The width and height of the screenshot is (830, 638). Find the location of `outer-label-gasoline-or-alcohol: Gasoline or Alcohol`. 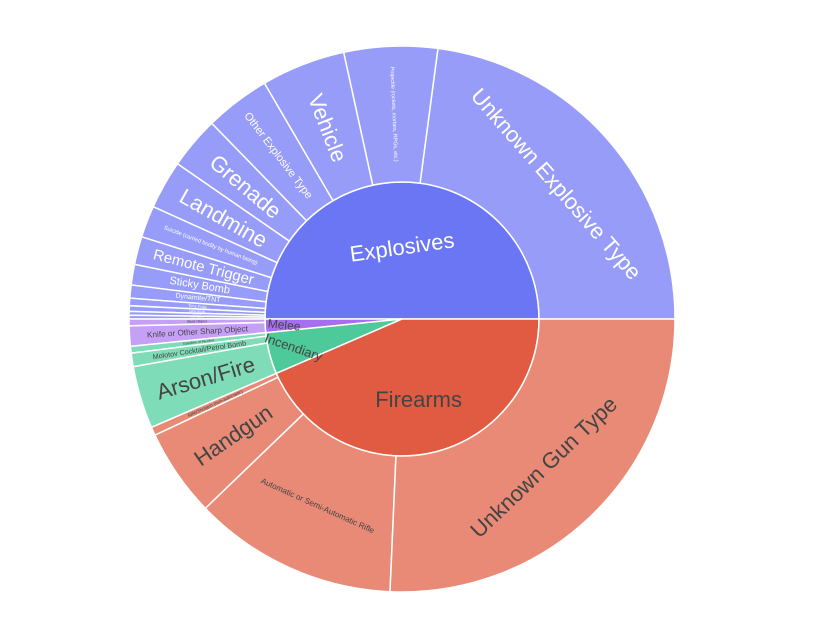

outer-label-gasoline-or-alcohol: Gasoline or Alcohol is located at coordinates (198, 342).